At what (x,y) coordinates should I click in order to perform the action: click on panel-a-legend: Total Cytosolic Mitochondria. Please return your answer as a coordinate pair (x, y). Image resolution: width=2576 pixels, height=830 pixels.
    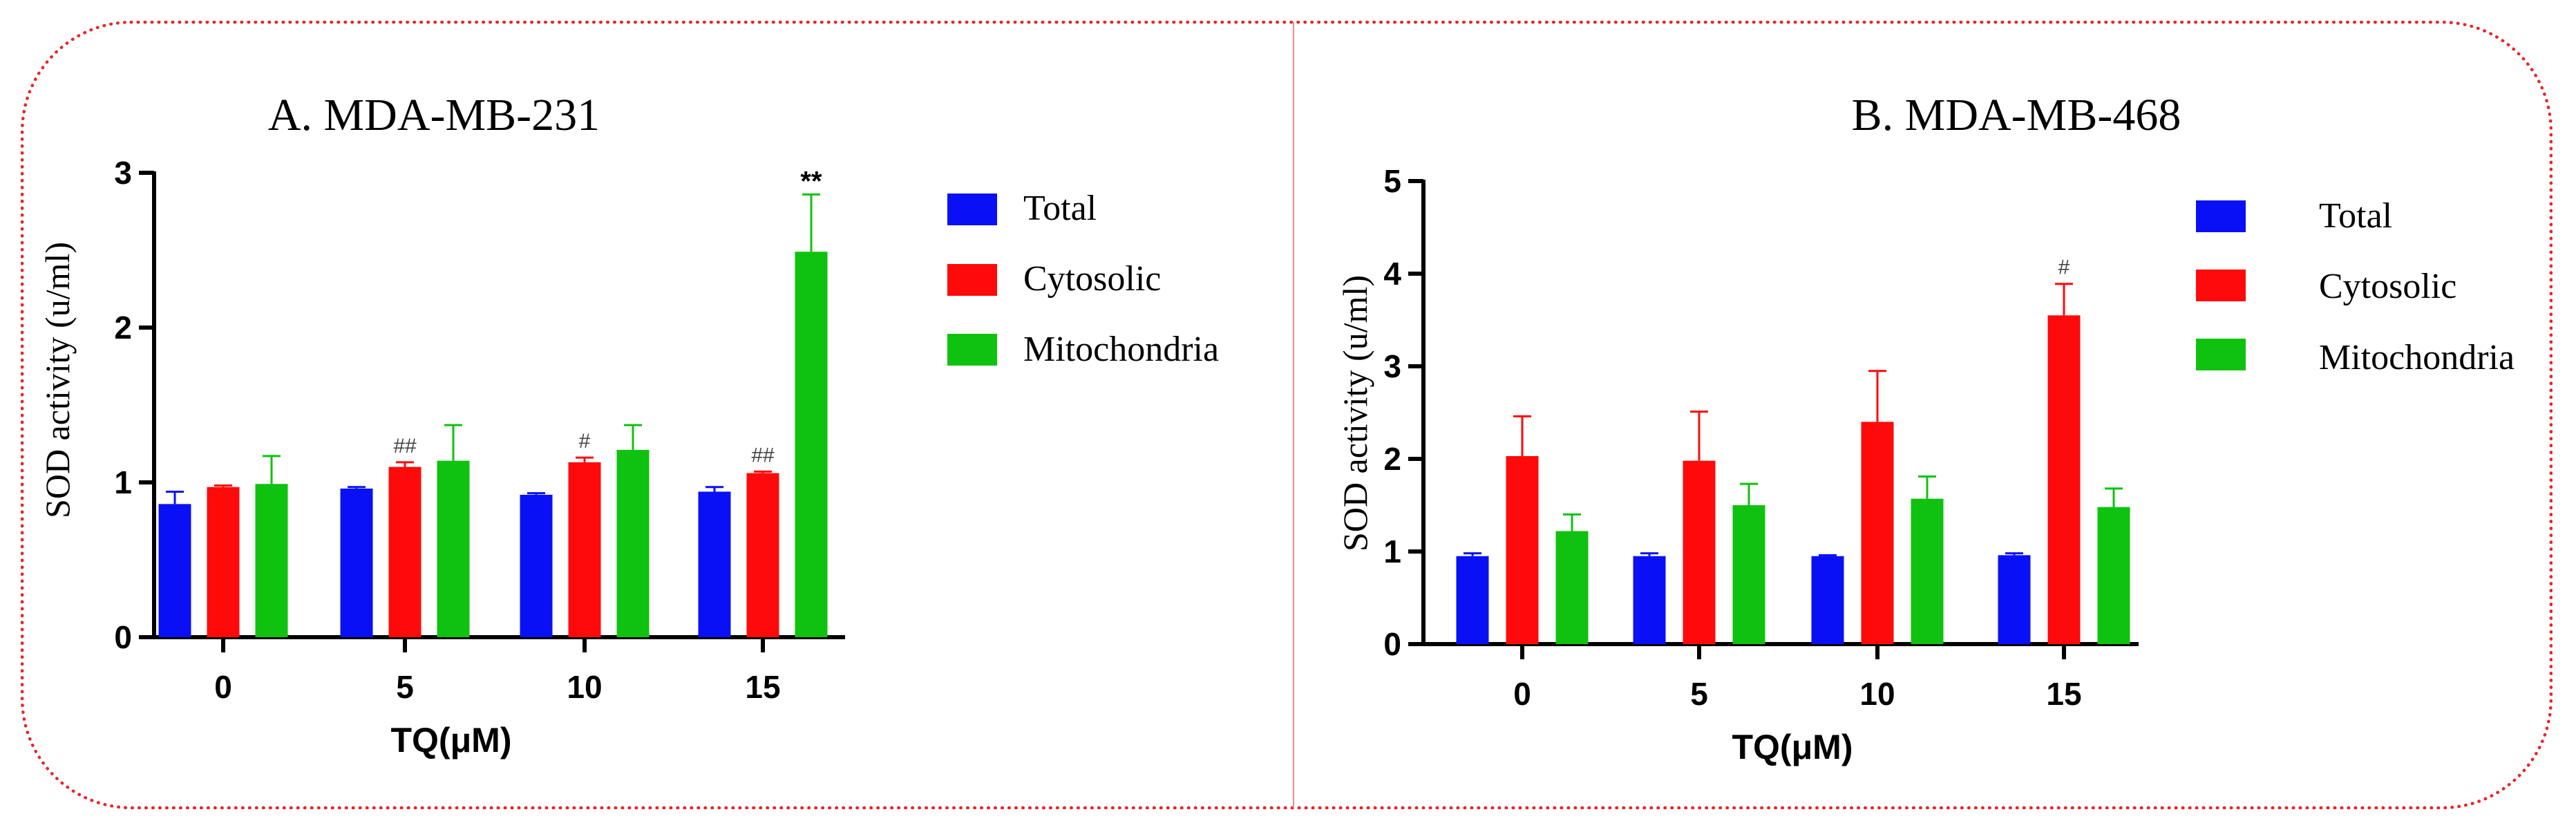
    Looking at the image, I should click on (1083, 279).